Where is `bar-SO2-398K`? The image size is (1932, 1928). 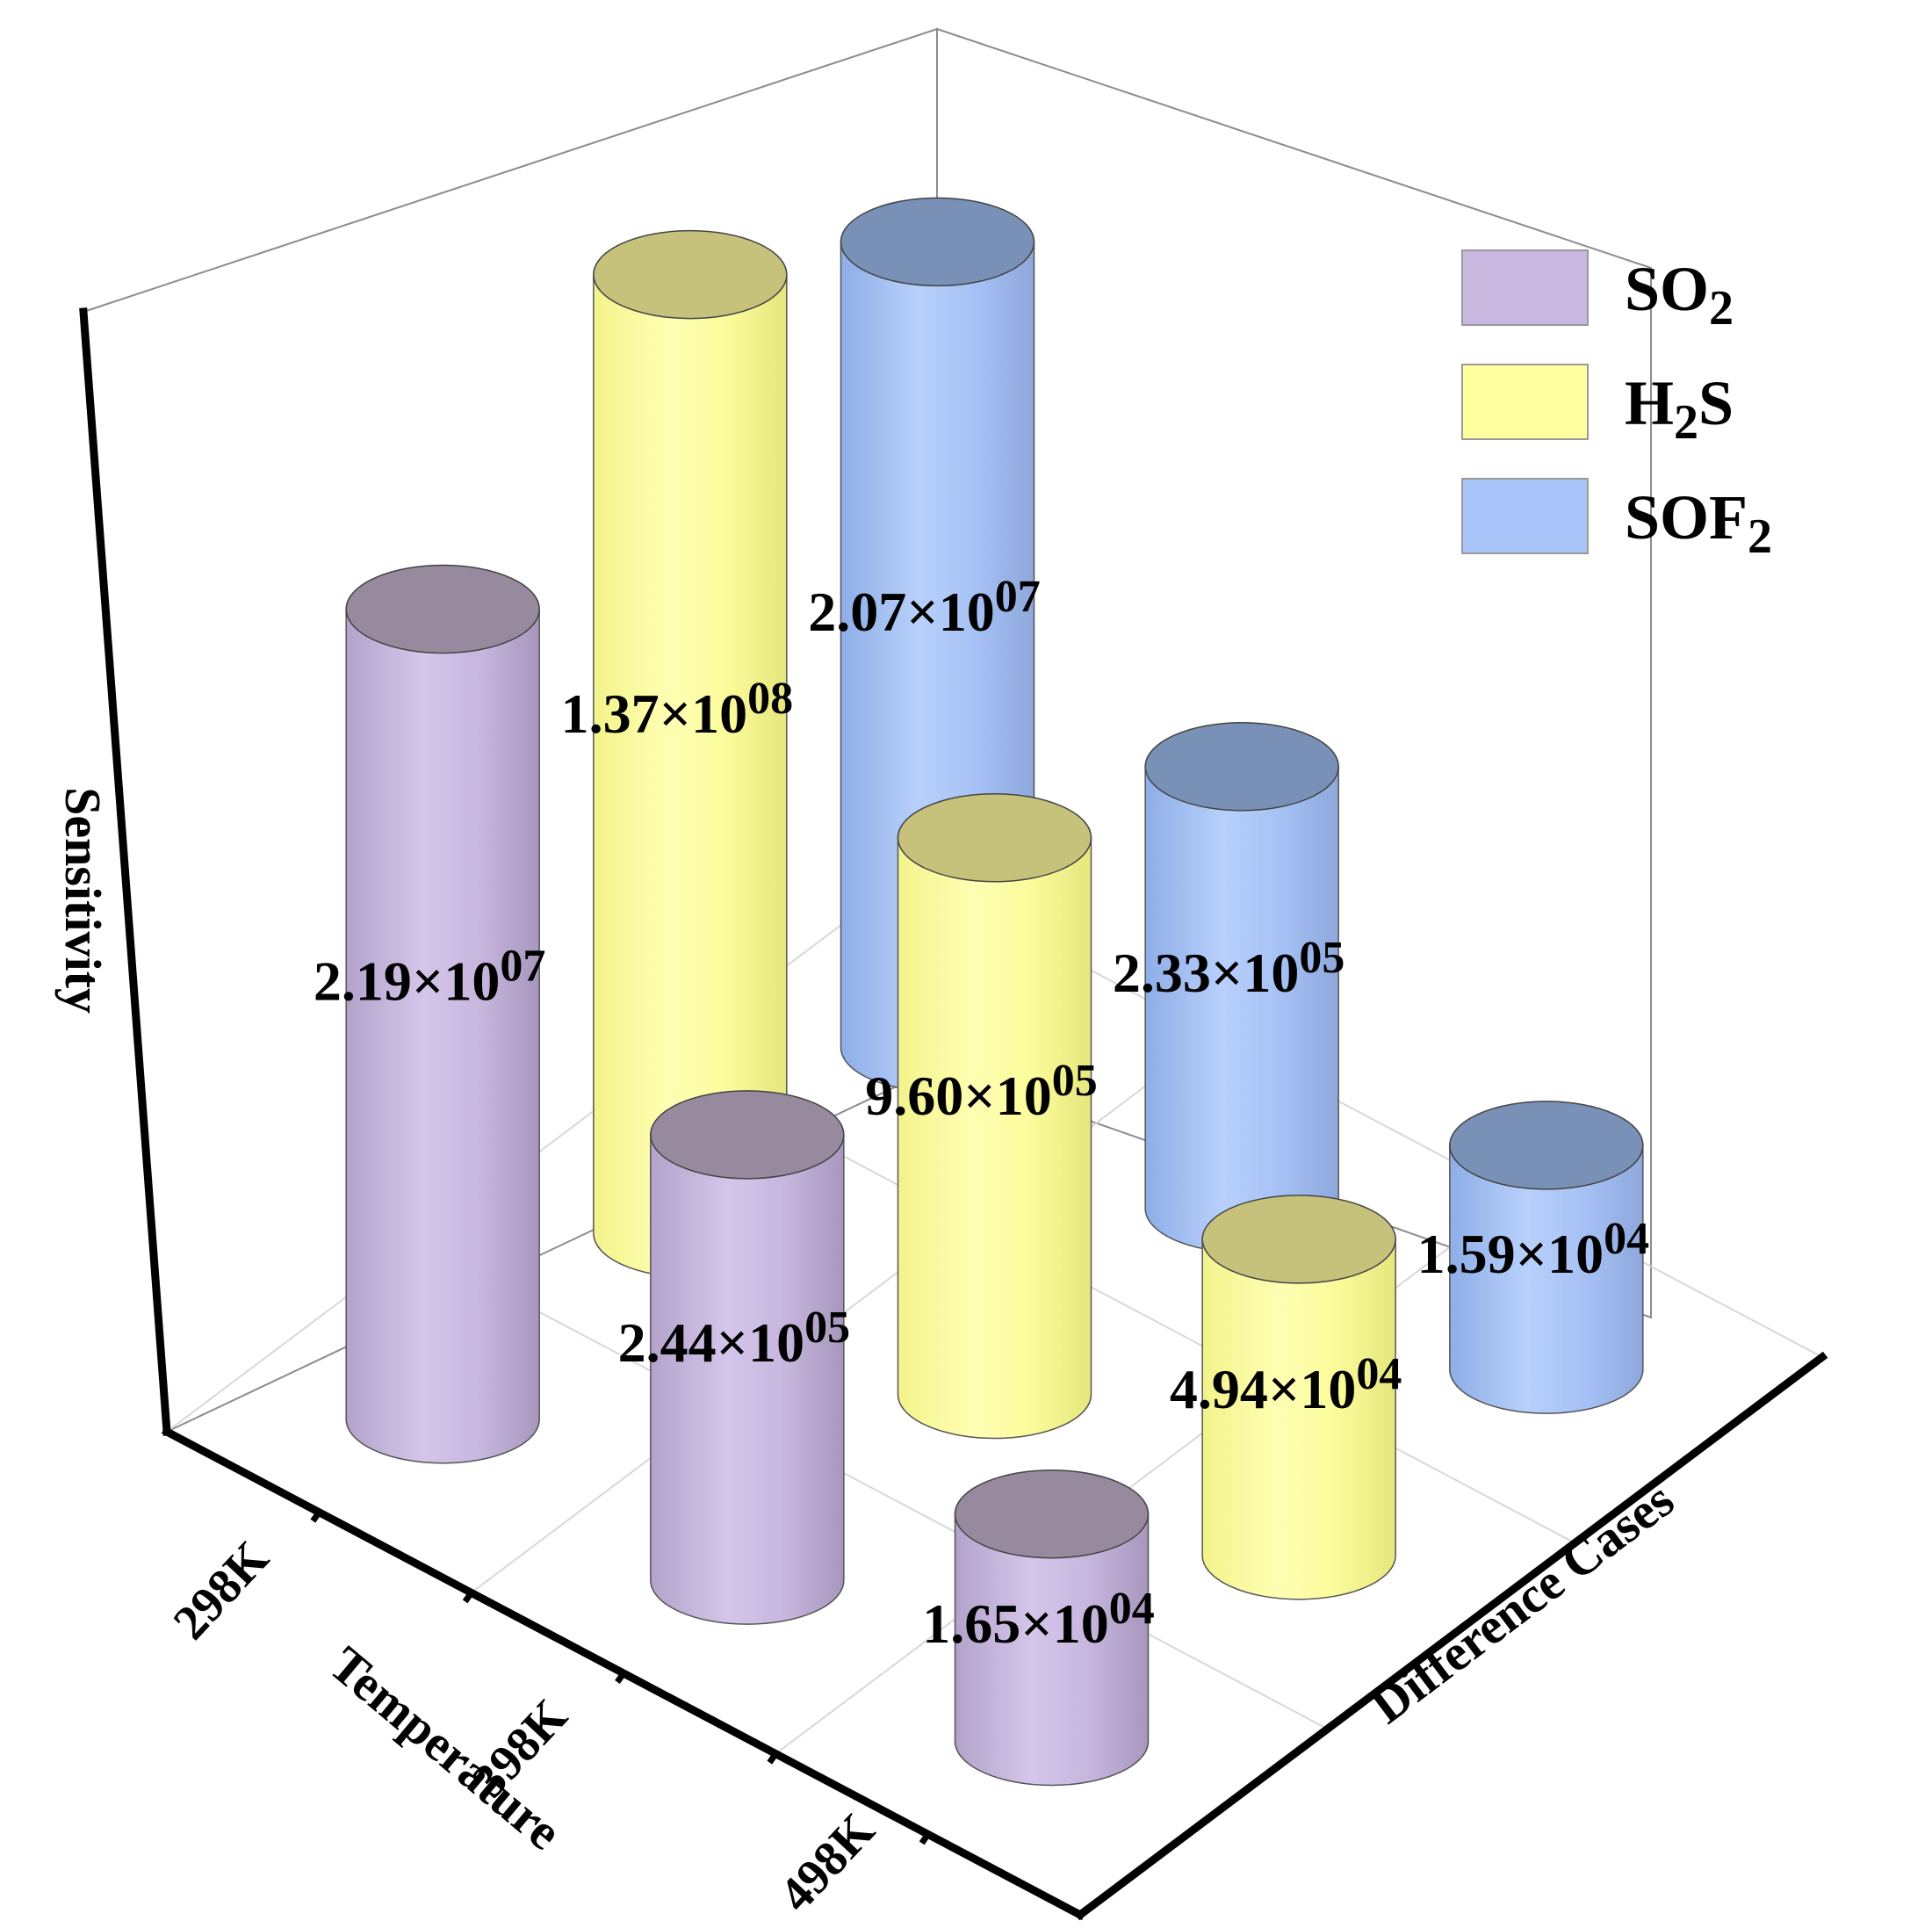
bar-SO2-398K is located at coordinates (747, 1357).